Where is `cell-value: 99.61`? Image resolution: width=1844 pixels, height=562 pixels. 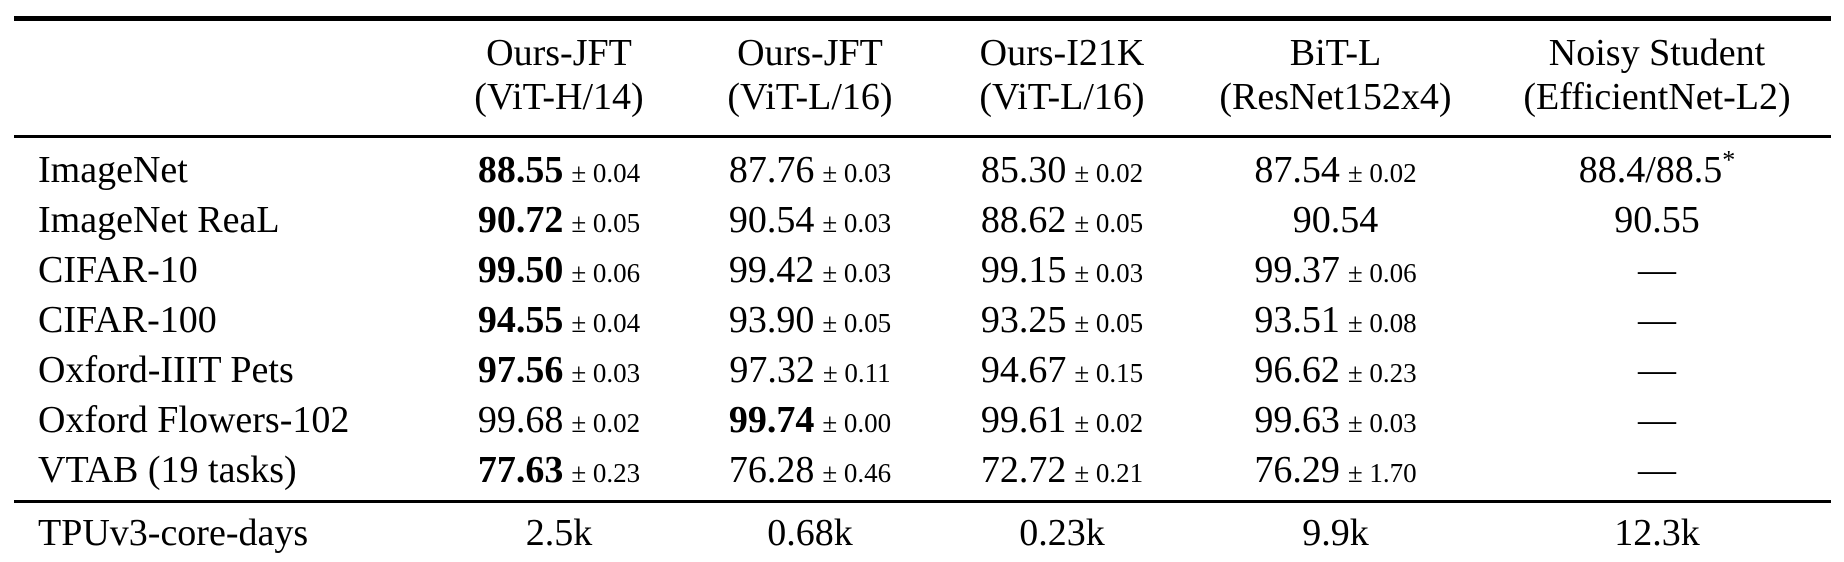 cell-value: 99.61 is located at coordinates (1023, 420).